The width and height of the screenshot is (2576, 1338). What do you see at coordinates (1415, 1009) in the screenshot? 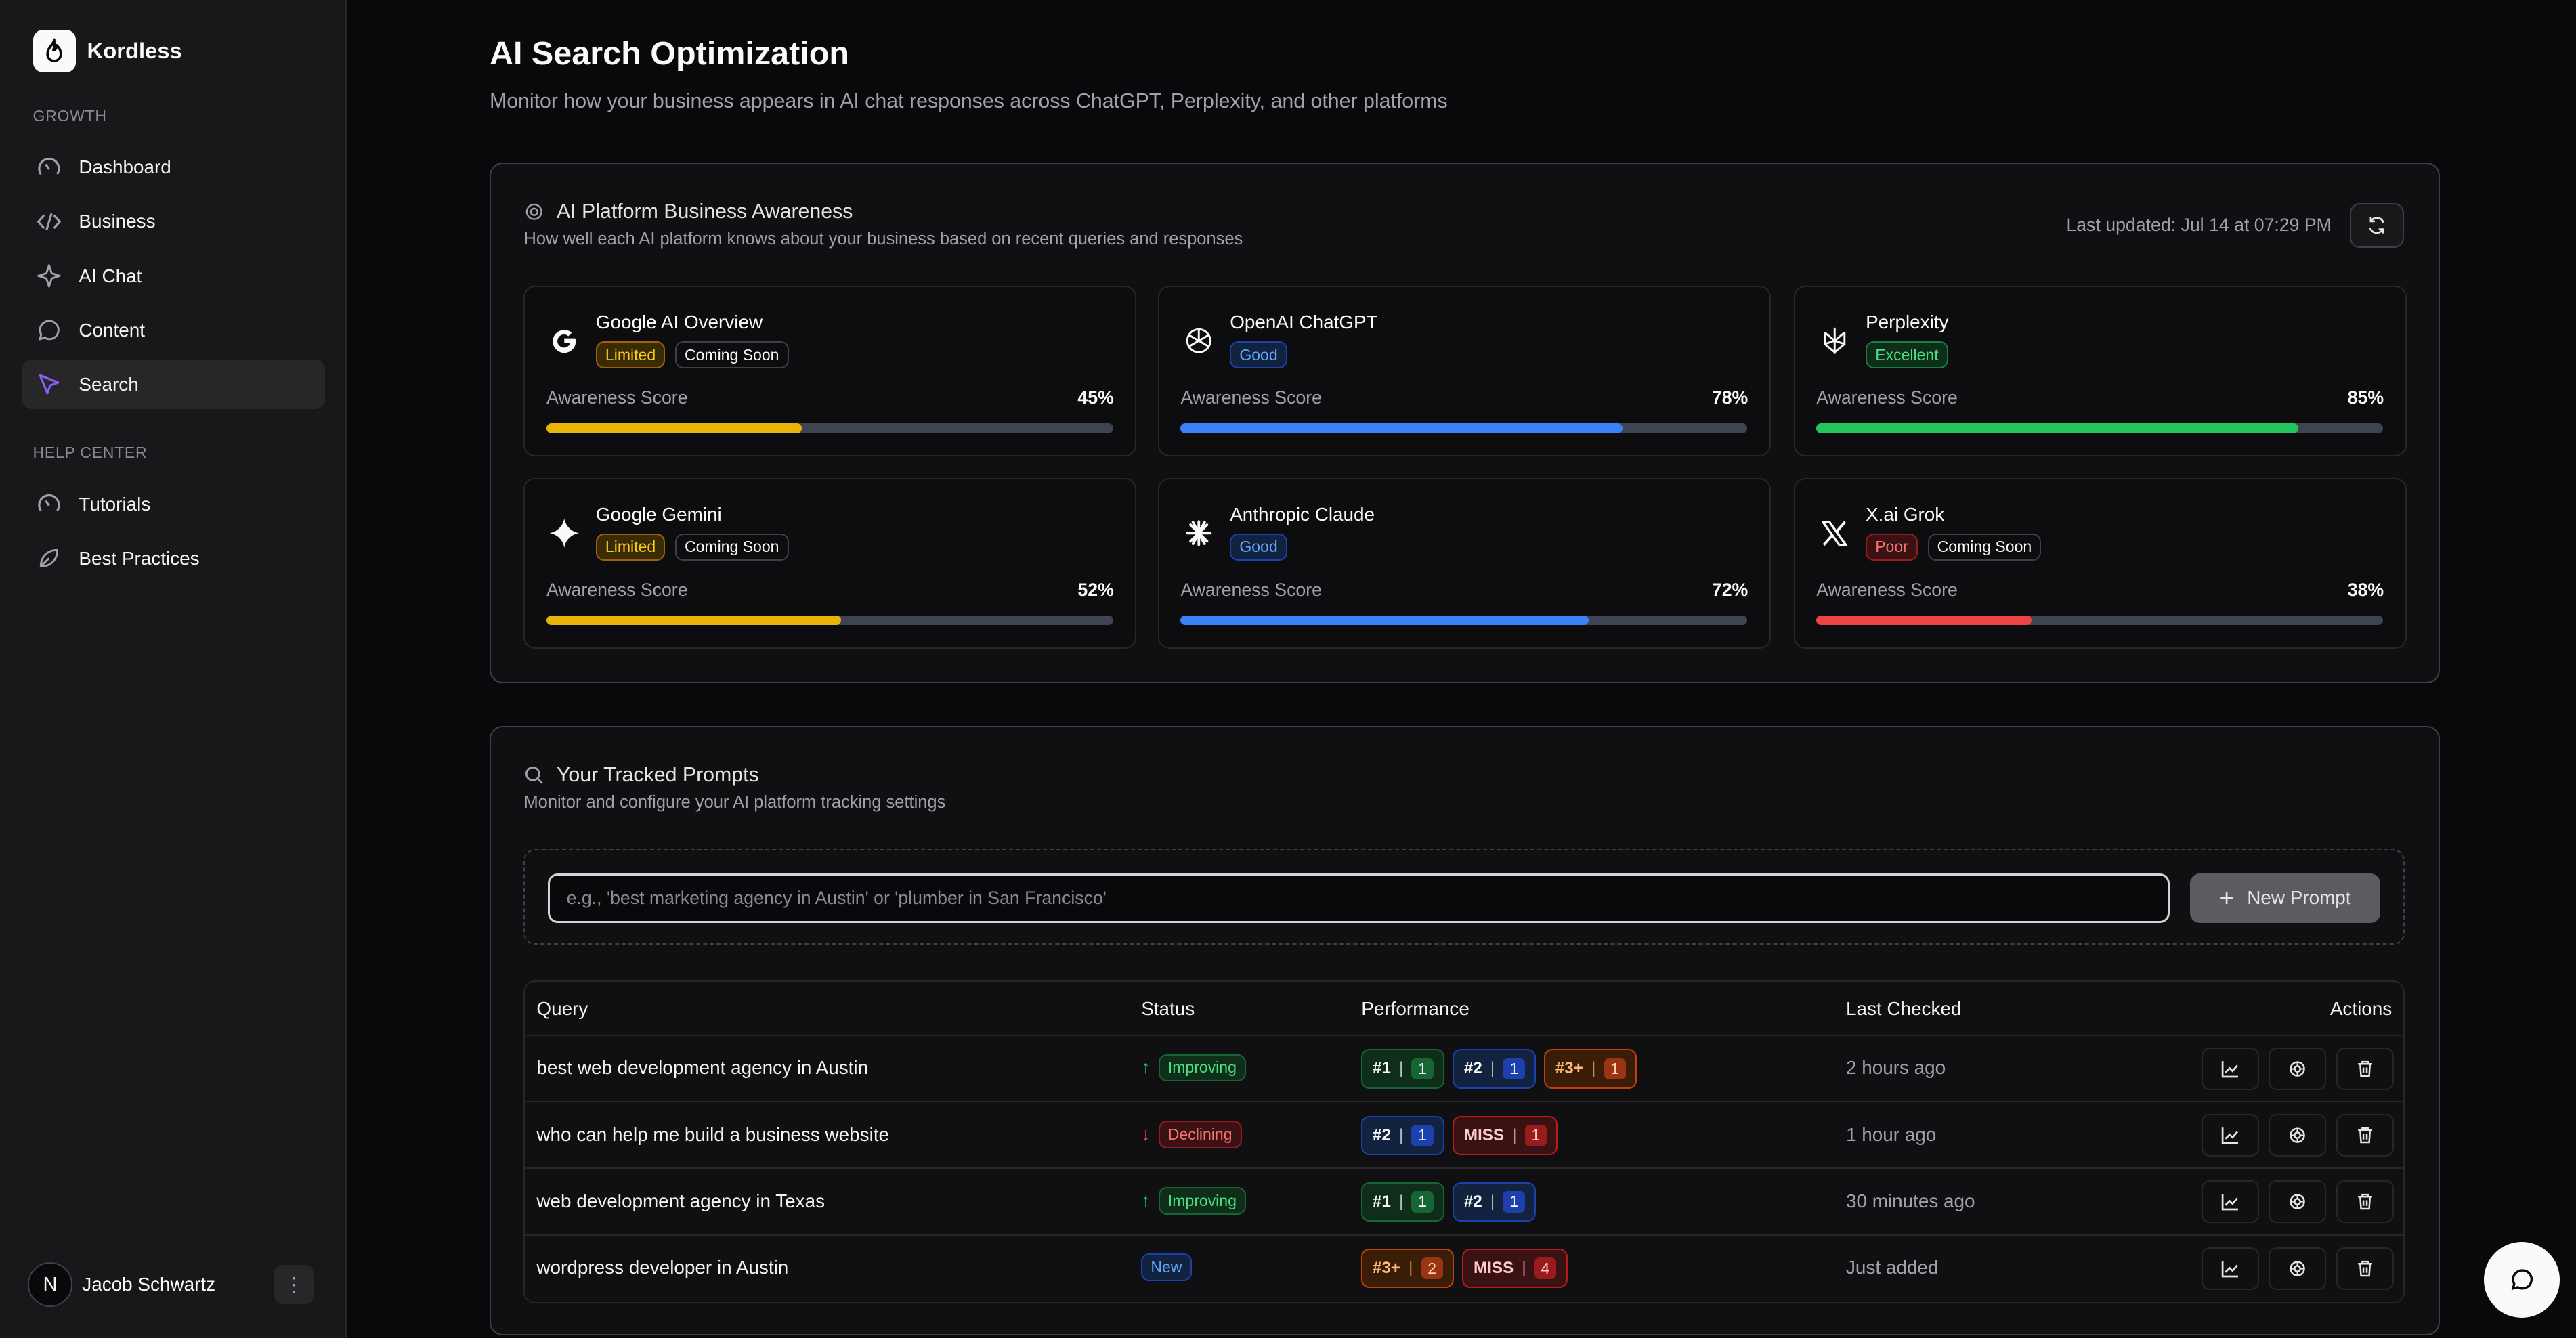
I see `column-header: Performance` at bounding box center [1415, 1009].